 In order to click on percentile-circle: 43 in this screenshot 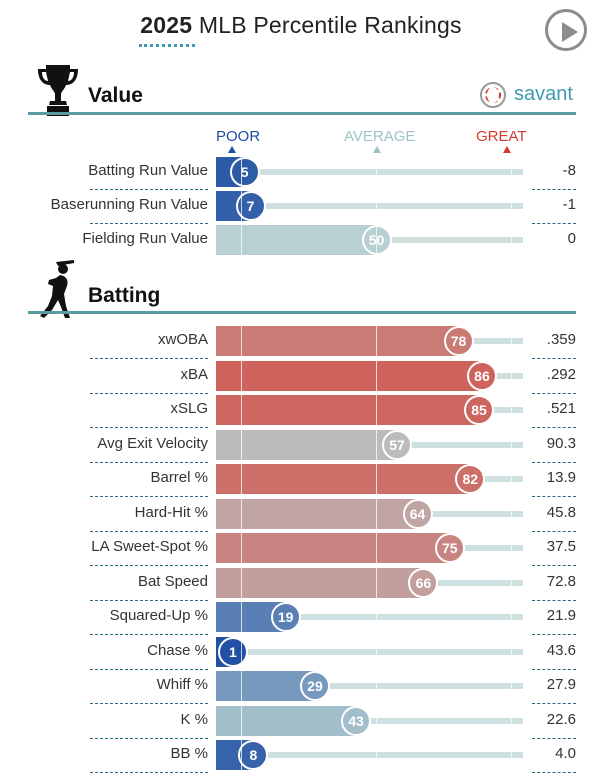, I will do `click(355, 720)`.